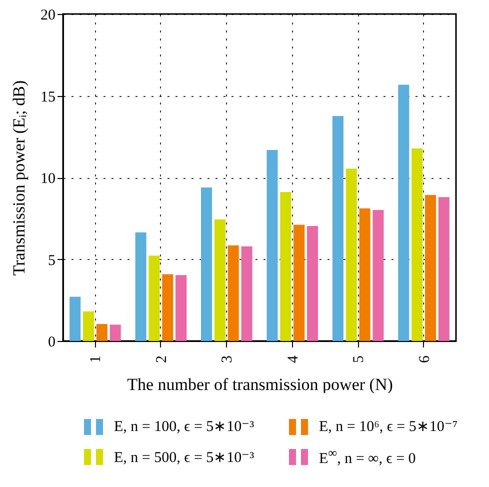 The image size is (489, 487). What do you see at coordinates (424, 359) in the screenshot?
I see `x-tick-label: 6` at bounding box center [424, 359].